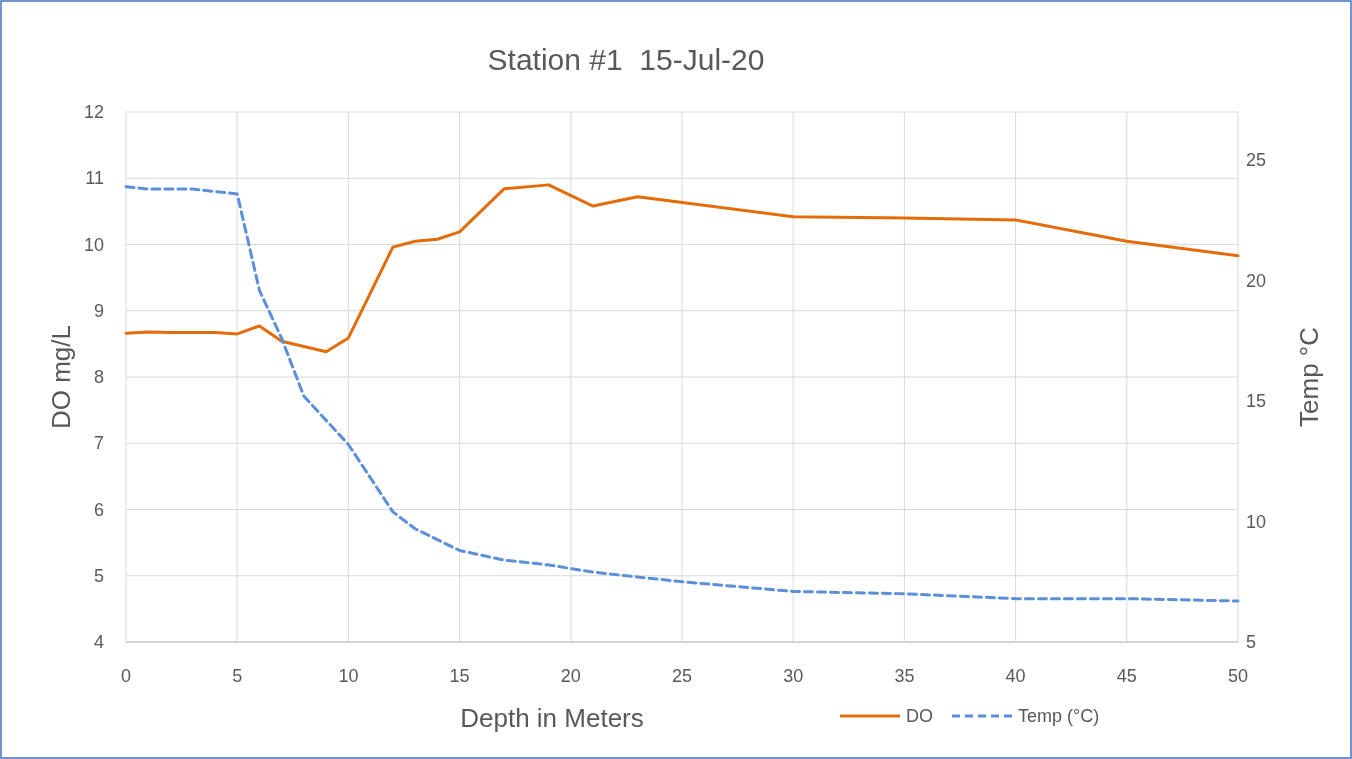 The width and height of the screenshot is (1352, 759). What do you see at coordinates (1256, 521) in the screenshot?
I see `y2-tick-label: 10` at bounding box center [1256, 521].